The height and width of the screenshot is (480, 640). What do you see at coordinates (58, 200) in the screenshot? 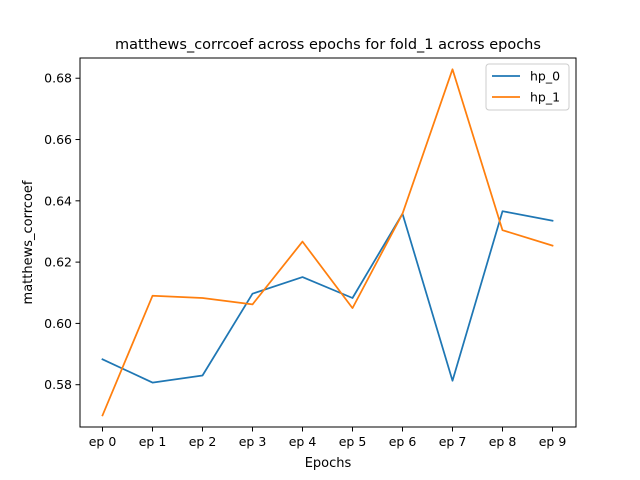
I see `y-tick-label: 0.64` at bounding box center [58, 200].